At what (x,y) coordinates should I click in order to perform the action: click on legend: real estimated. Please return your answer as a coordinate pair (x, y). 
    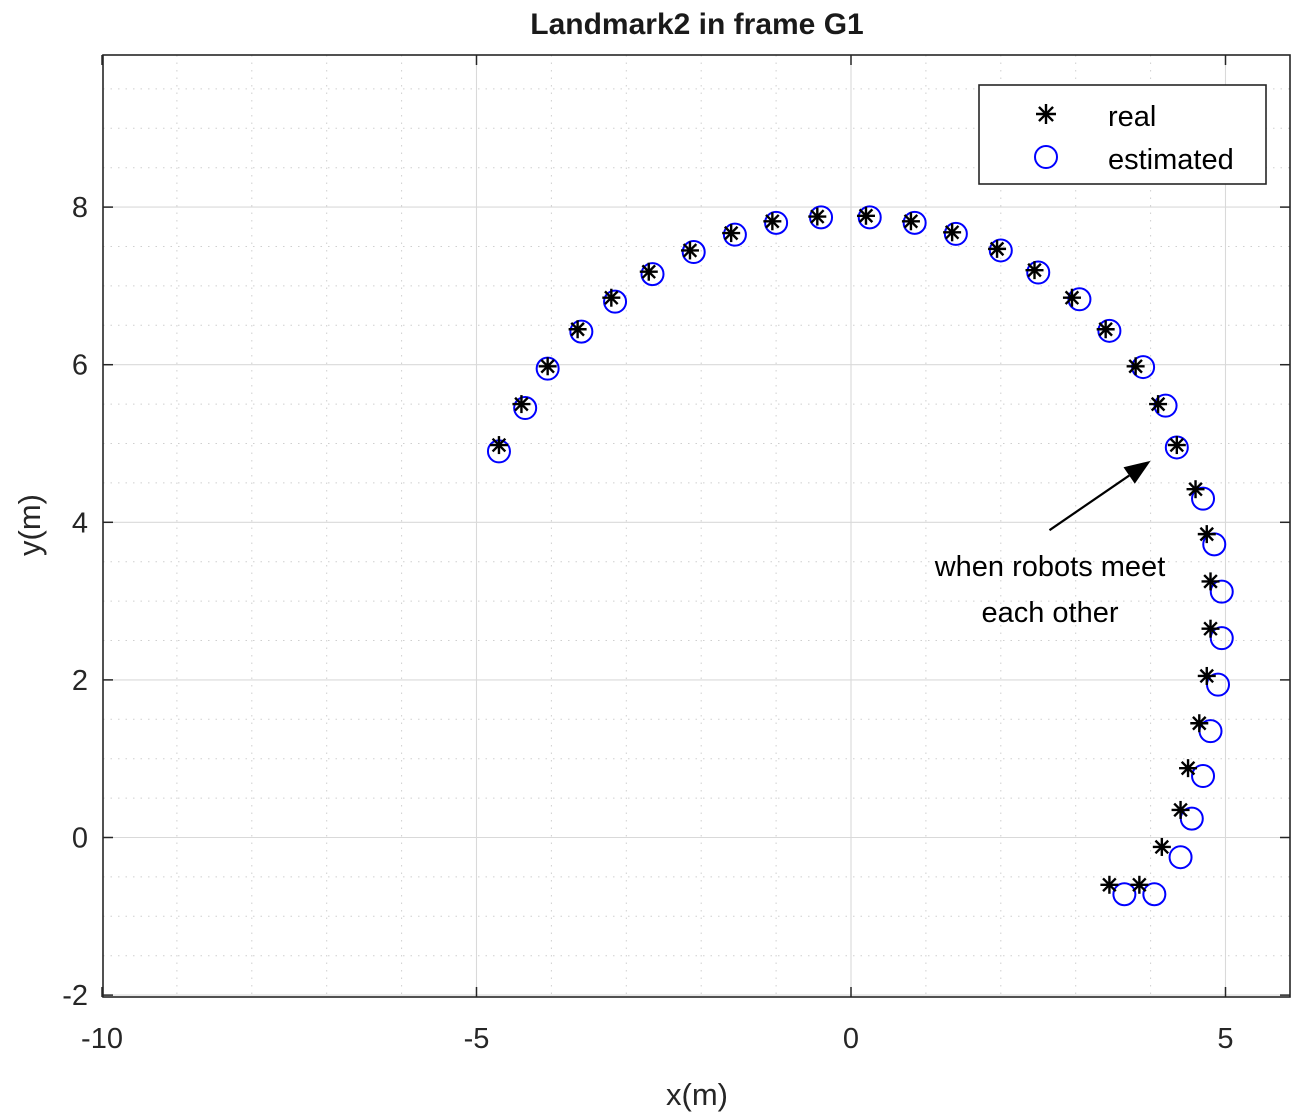
    Looking at the image, I should click on (1122, 134).